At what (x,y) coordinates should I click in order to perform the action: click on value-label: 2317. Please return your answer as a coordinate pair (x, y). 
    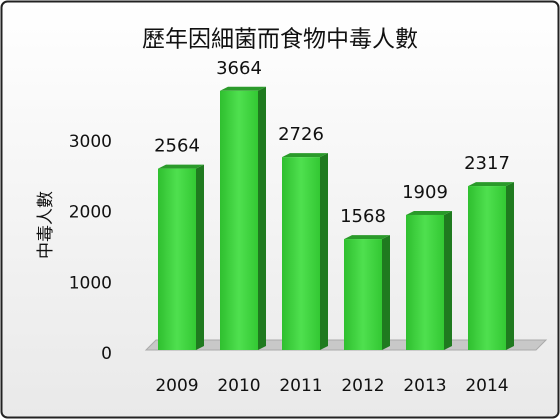
    Looking at the image, I should click on (487, 163).